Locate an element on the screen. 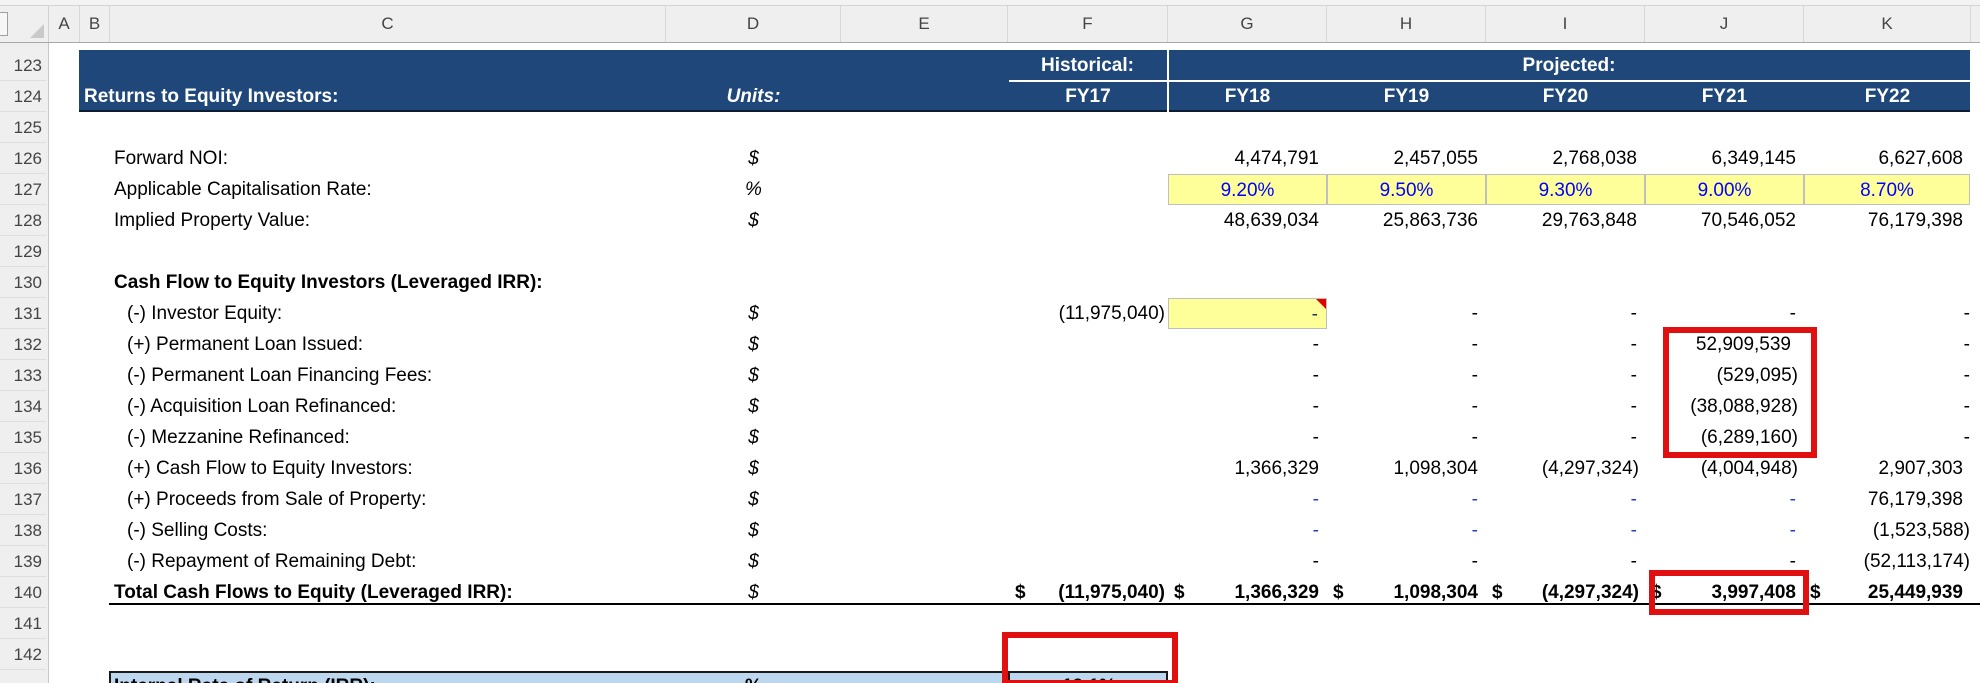 The height and width of the screenshot is (683, 1980). column-header-i: I is located at coordinates (1565, 24).